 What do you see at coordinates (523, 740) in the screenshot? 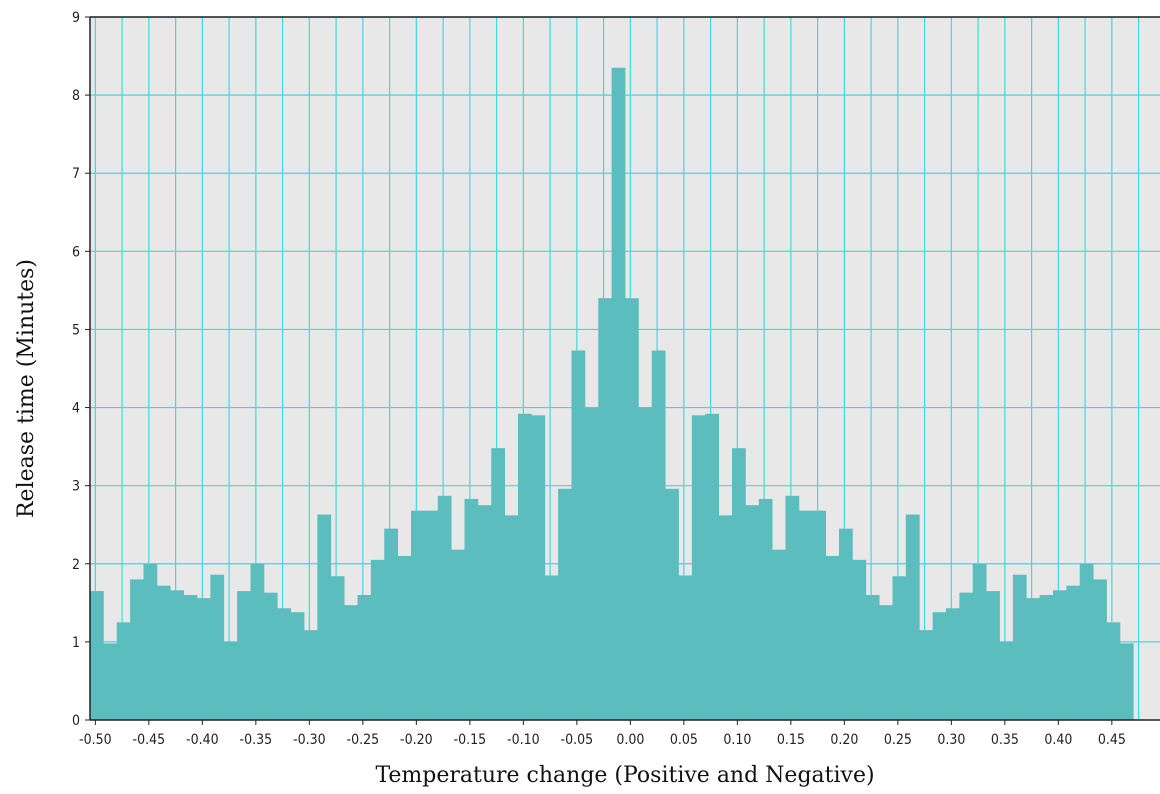
I see `x-tick-label: -0.10` at bounding box center [523, 740].